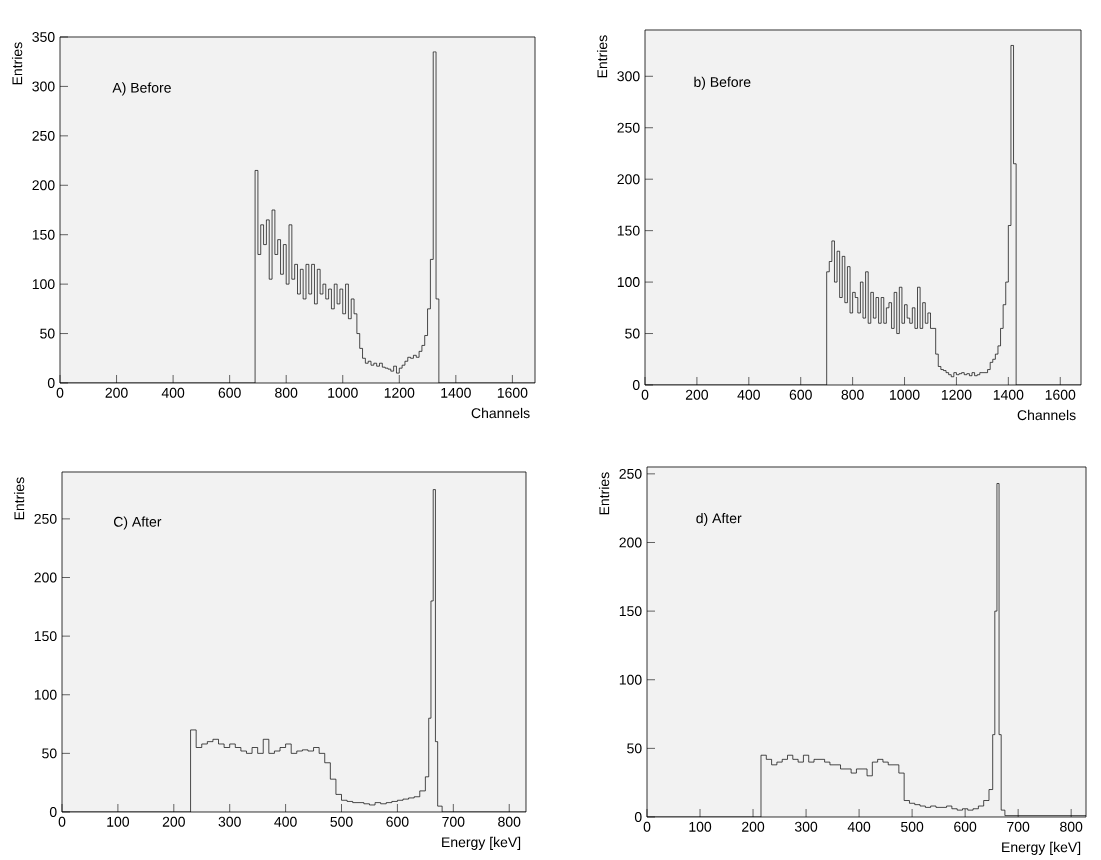  Describe the element at coordinates (722, 83) in the screenshot. I see `annotation: b) Before` at that location.